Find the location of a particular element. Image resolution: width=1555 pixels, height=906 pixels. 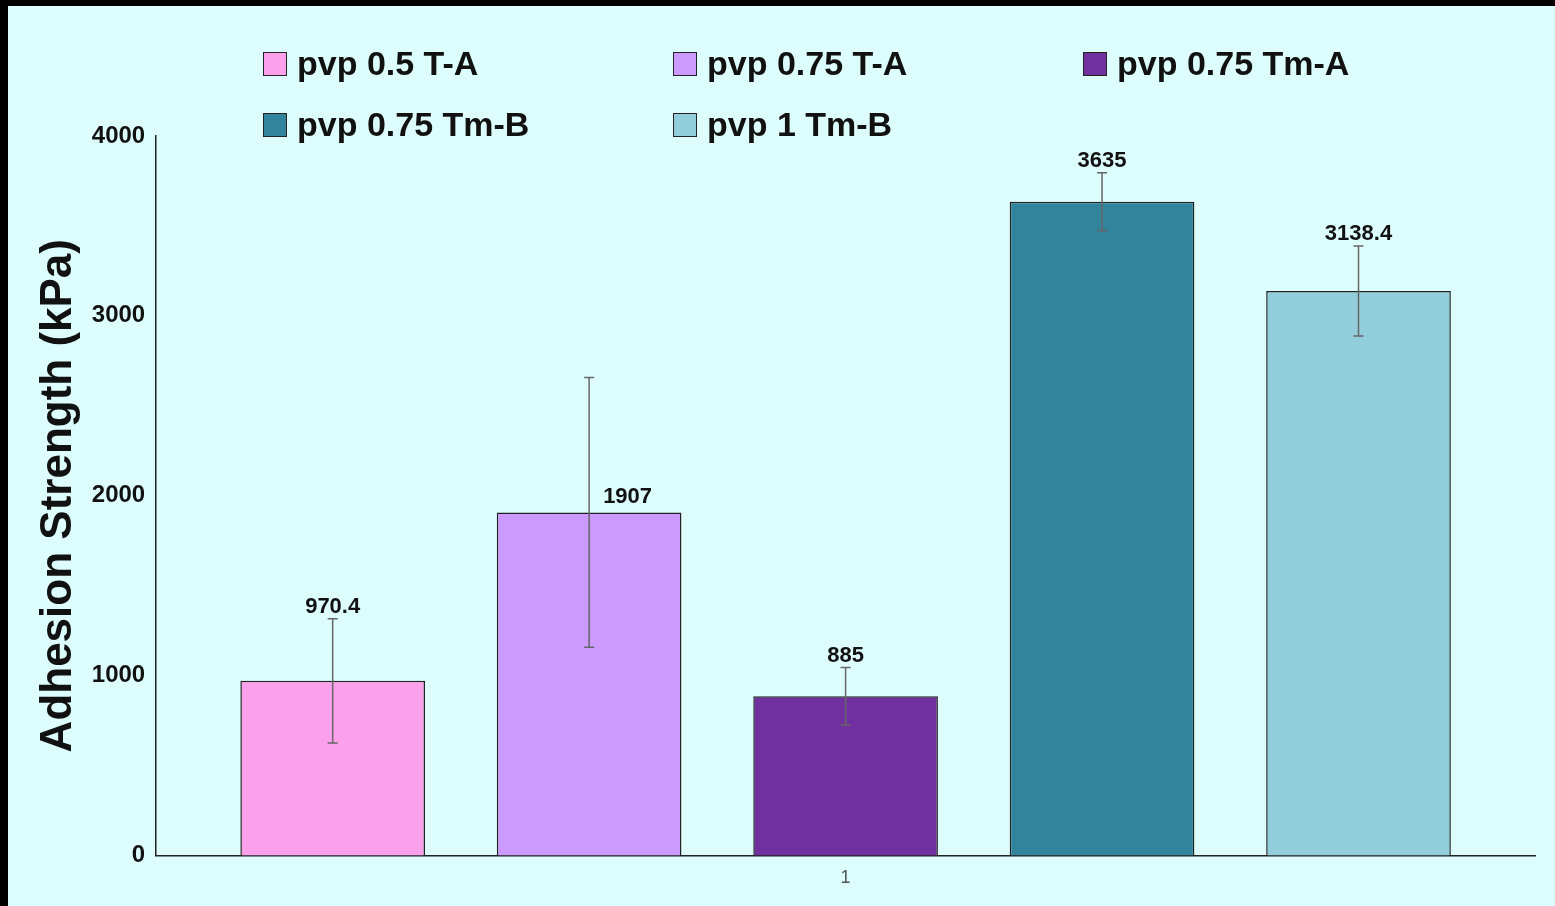

data-label: 970.4 is located at coordinates (333, 605).